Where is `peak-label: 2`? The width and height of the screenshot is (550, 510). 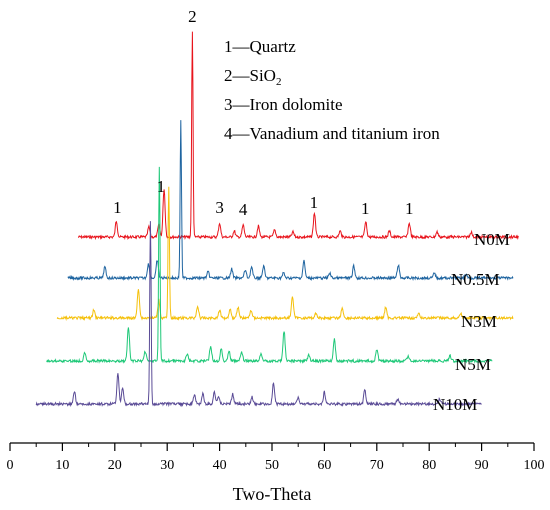
peak-label: 2 is located at coordinates (192, 16).